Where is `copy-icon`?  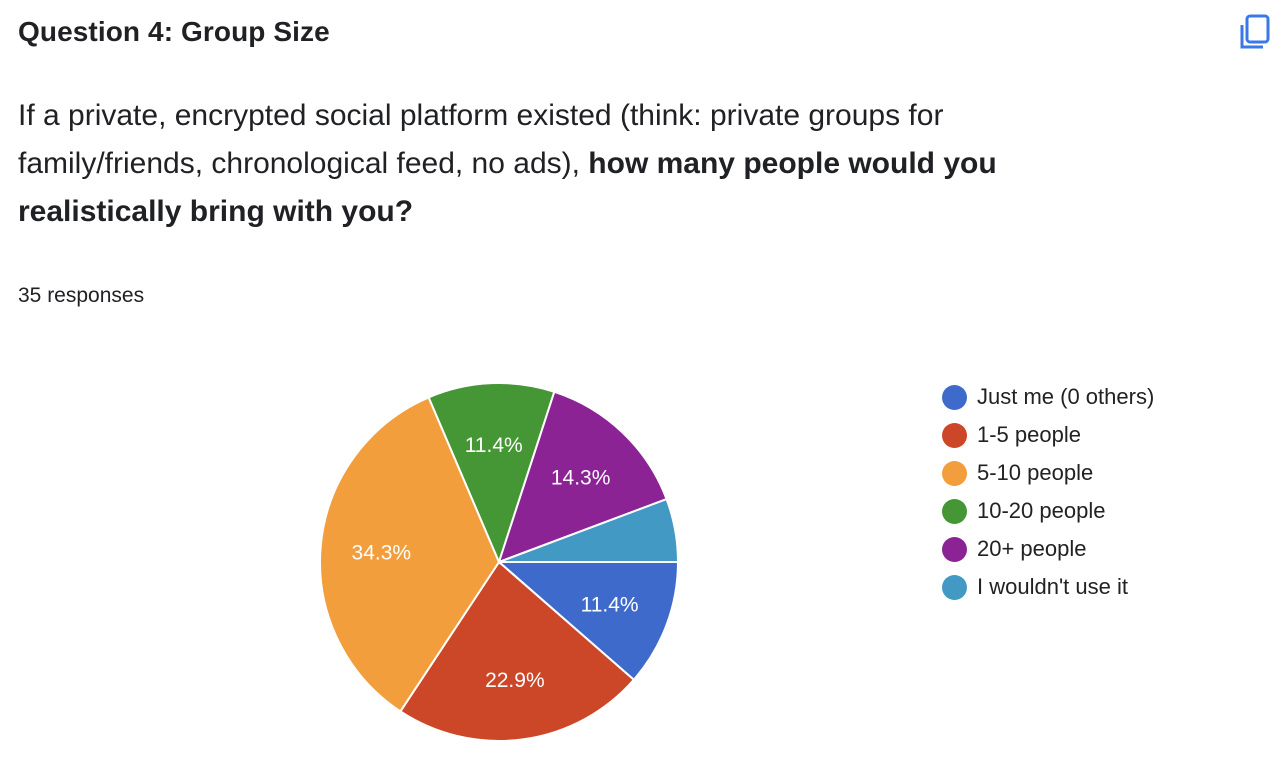 copy-icon is located at coordinates (1255, 31).